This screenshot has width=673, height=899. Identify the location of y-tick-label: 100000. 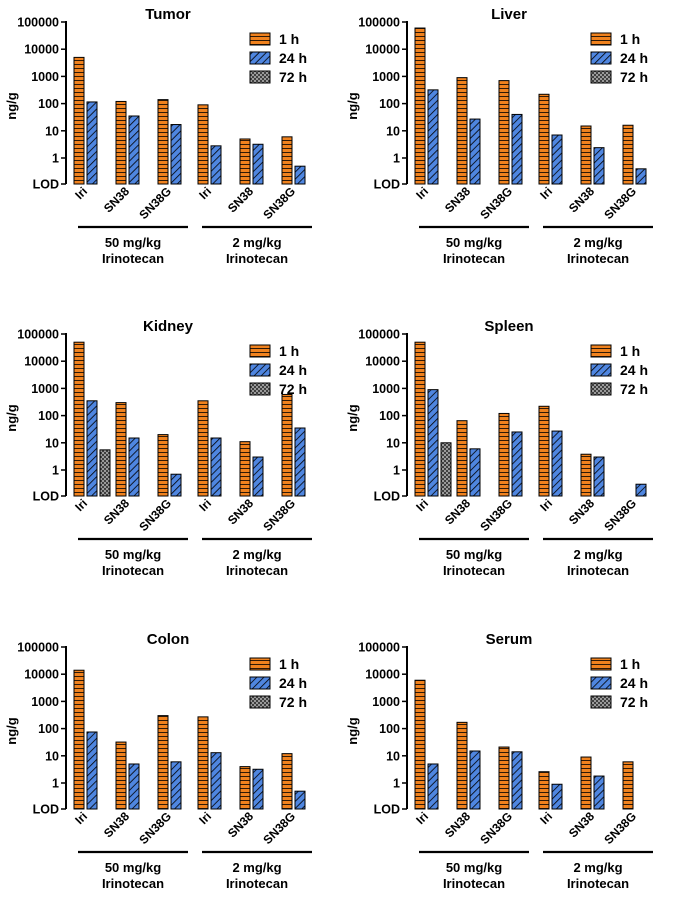
(38, 335).